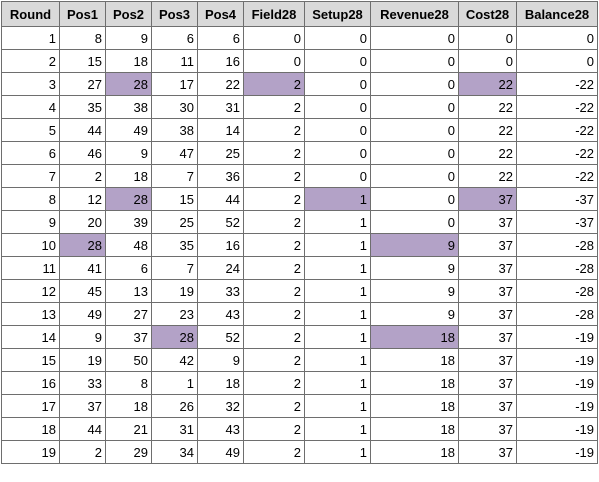 The width and height of the screenshot is (599, 482). Describe the element at coordinates (299, 84) in the screenshot. I see `table-row: 3 27 28 17 22 2 0 0 22 -22` at that location.